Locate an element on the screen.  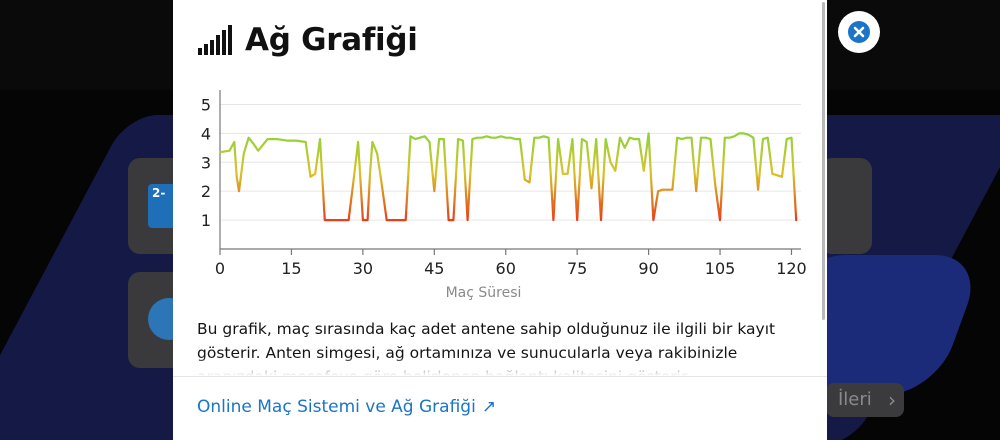
series-line is located at coordinates (508, 177).